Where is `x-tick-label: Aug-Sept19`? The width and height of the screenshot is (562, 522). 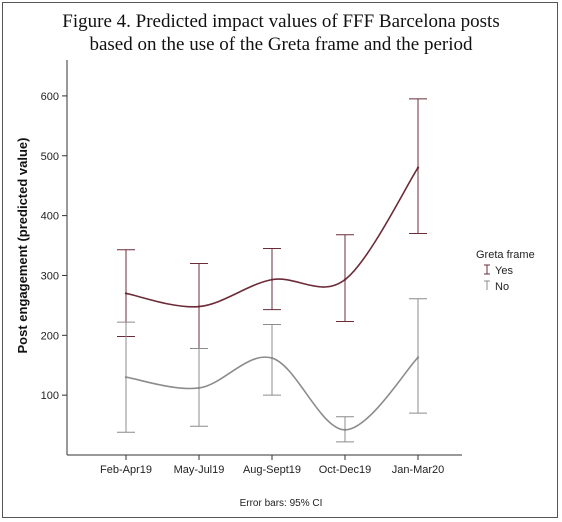
x-tick-label: Aug-Sept19 is located at coordinates (272, 470).